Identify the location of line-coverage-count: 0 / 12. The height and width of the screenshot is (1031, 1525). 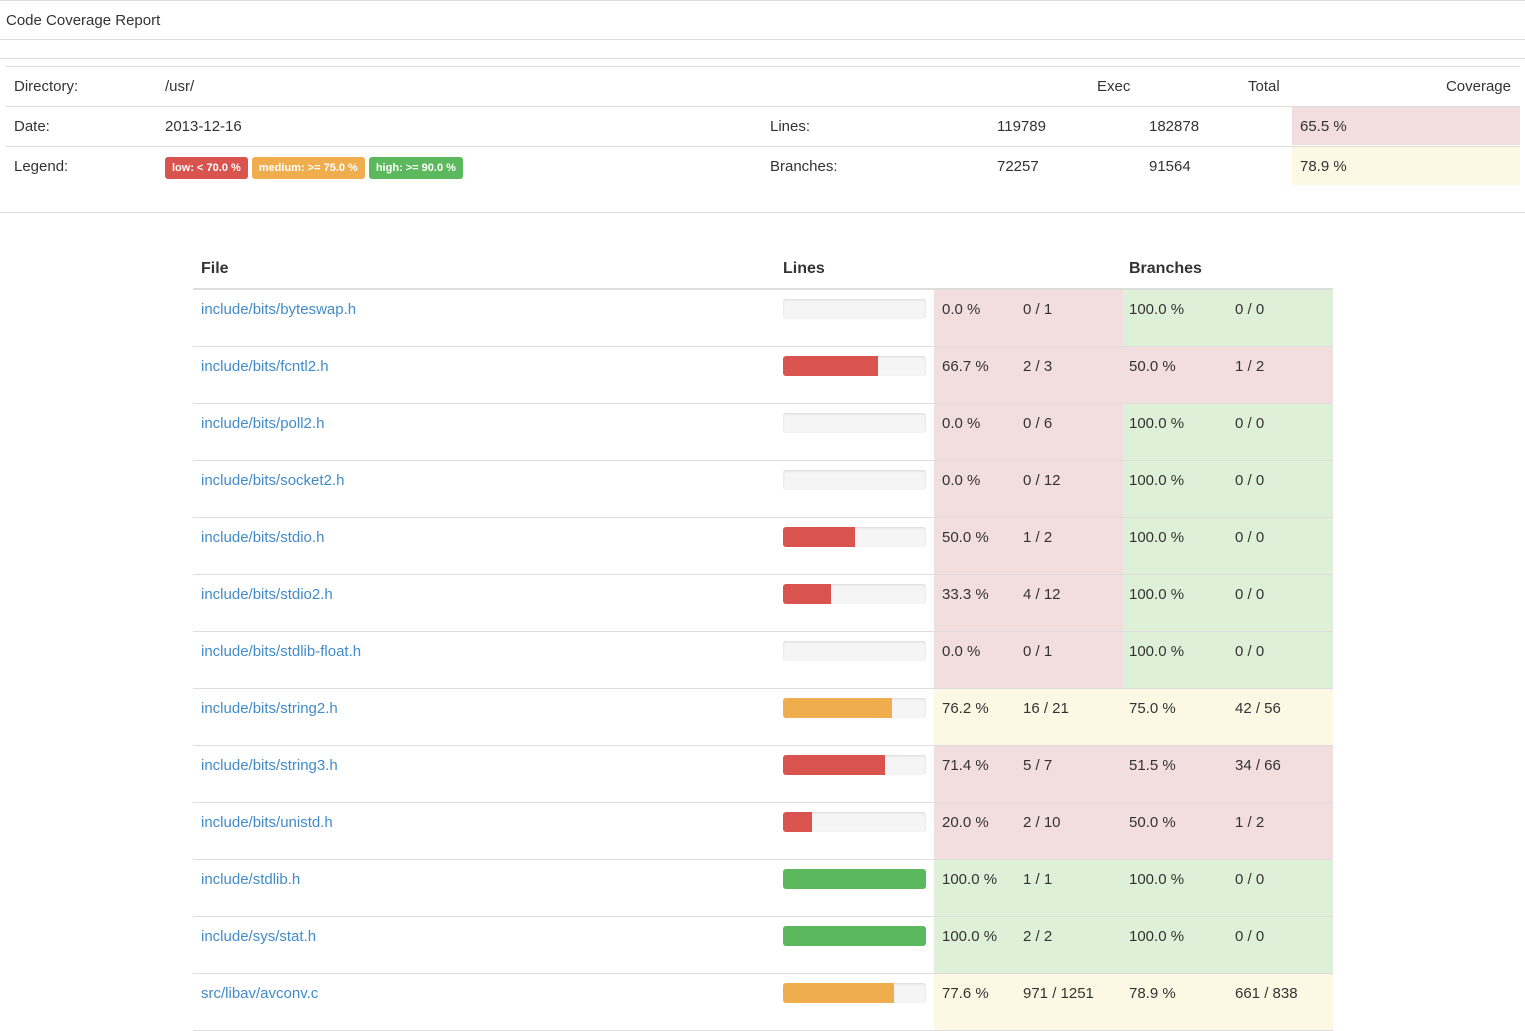
(1042, 480).